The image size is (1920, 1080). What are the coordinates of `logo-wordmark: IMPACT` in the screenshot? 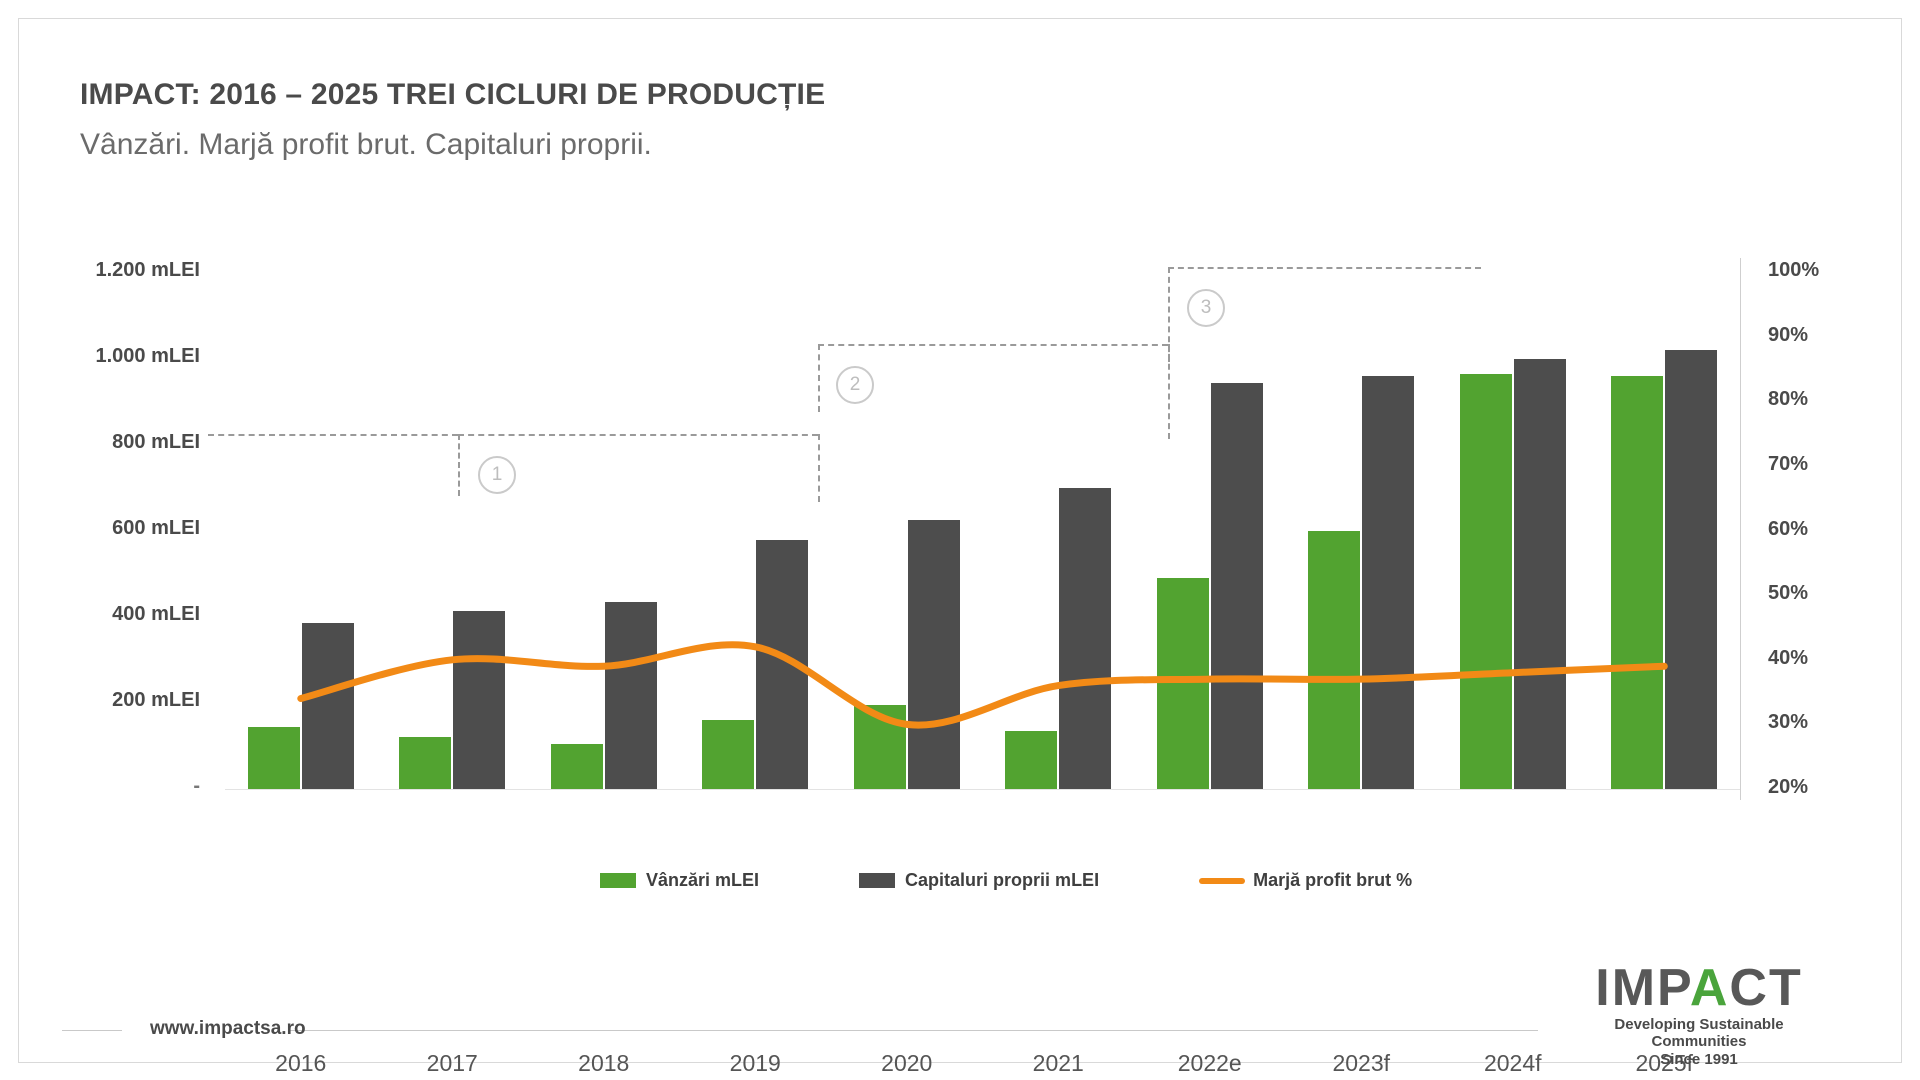 It's located at (1699, 988).